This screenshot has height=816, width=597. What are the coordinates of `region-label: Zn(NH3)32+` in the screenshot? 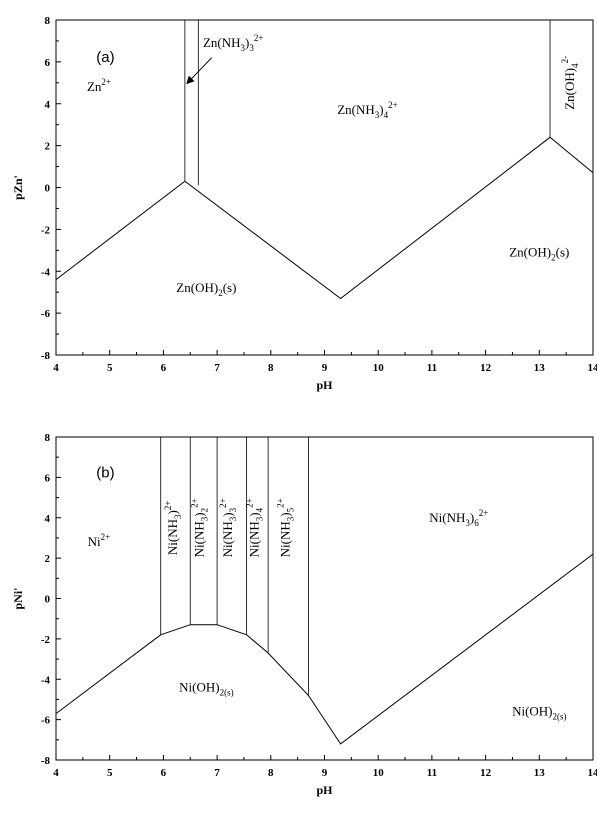 It's located at (233, 43).